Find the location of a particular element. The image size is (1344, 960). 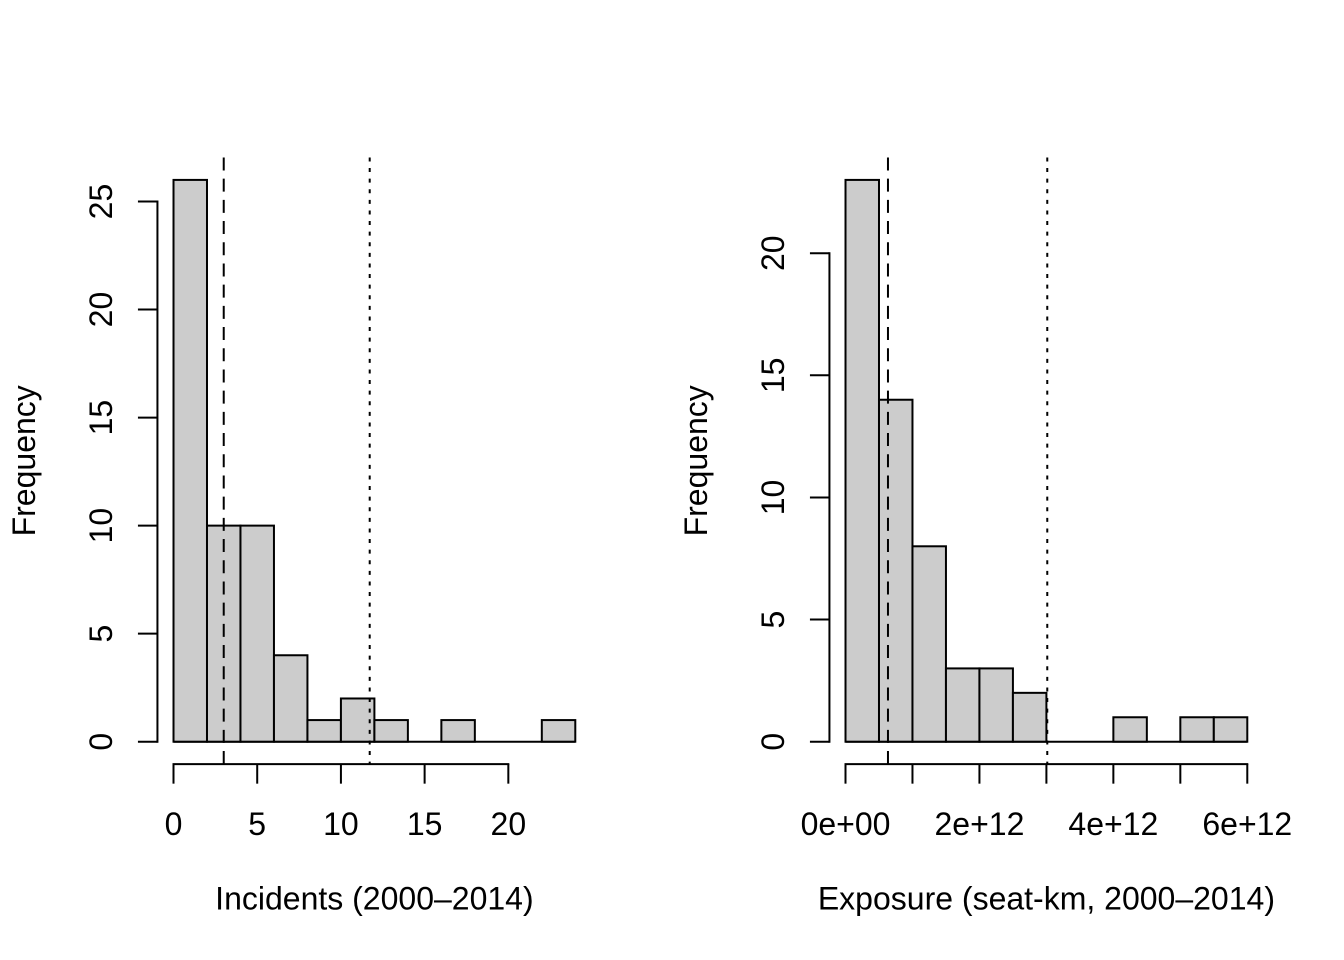

svg-text: 4e+12 is located at coordinates (1113, 824).